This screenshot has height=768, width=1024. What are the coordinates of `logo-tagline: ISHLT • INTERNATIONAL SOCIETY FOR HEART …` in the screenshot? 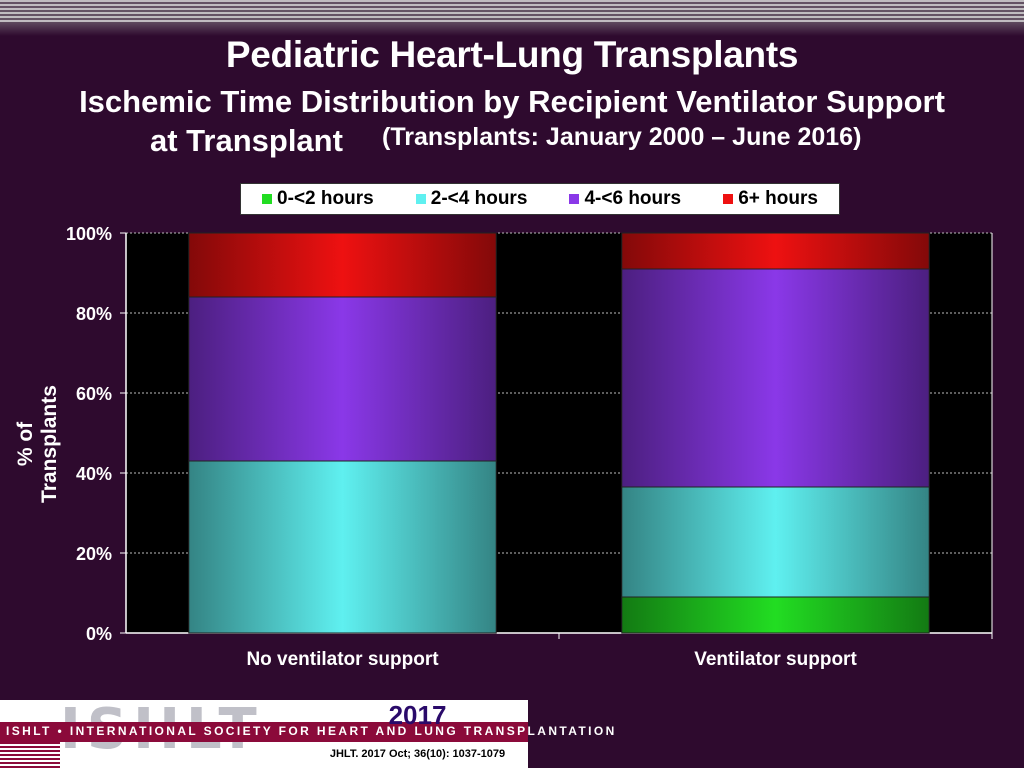 It's located at (311, 731).